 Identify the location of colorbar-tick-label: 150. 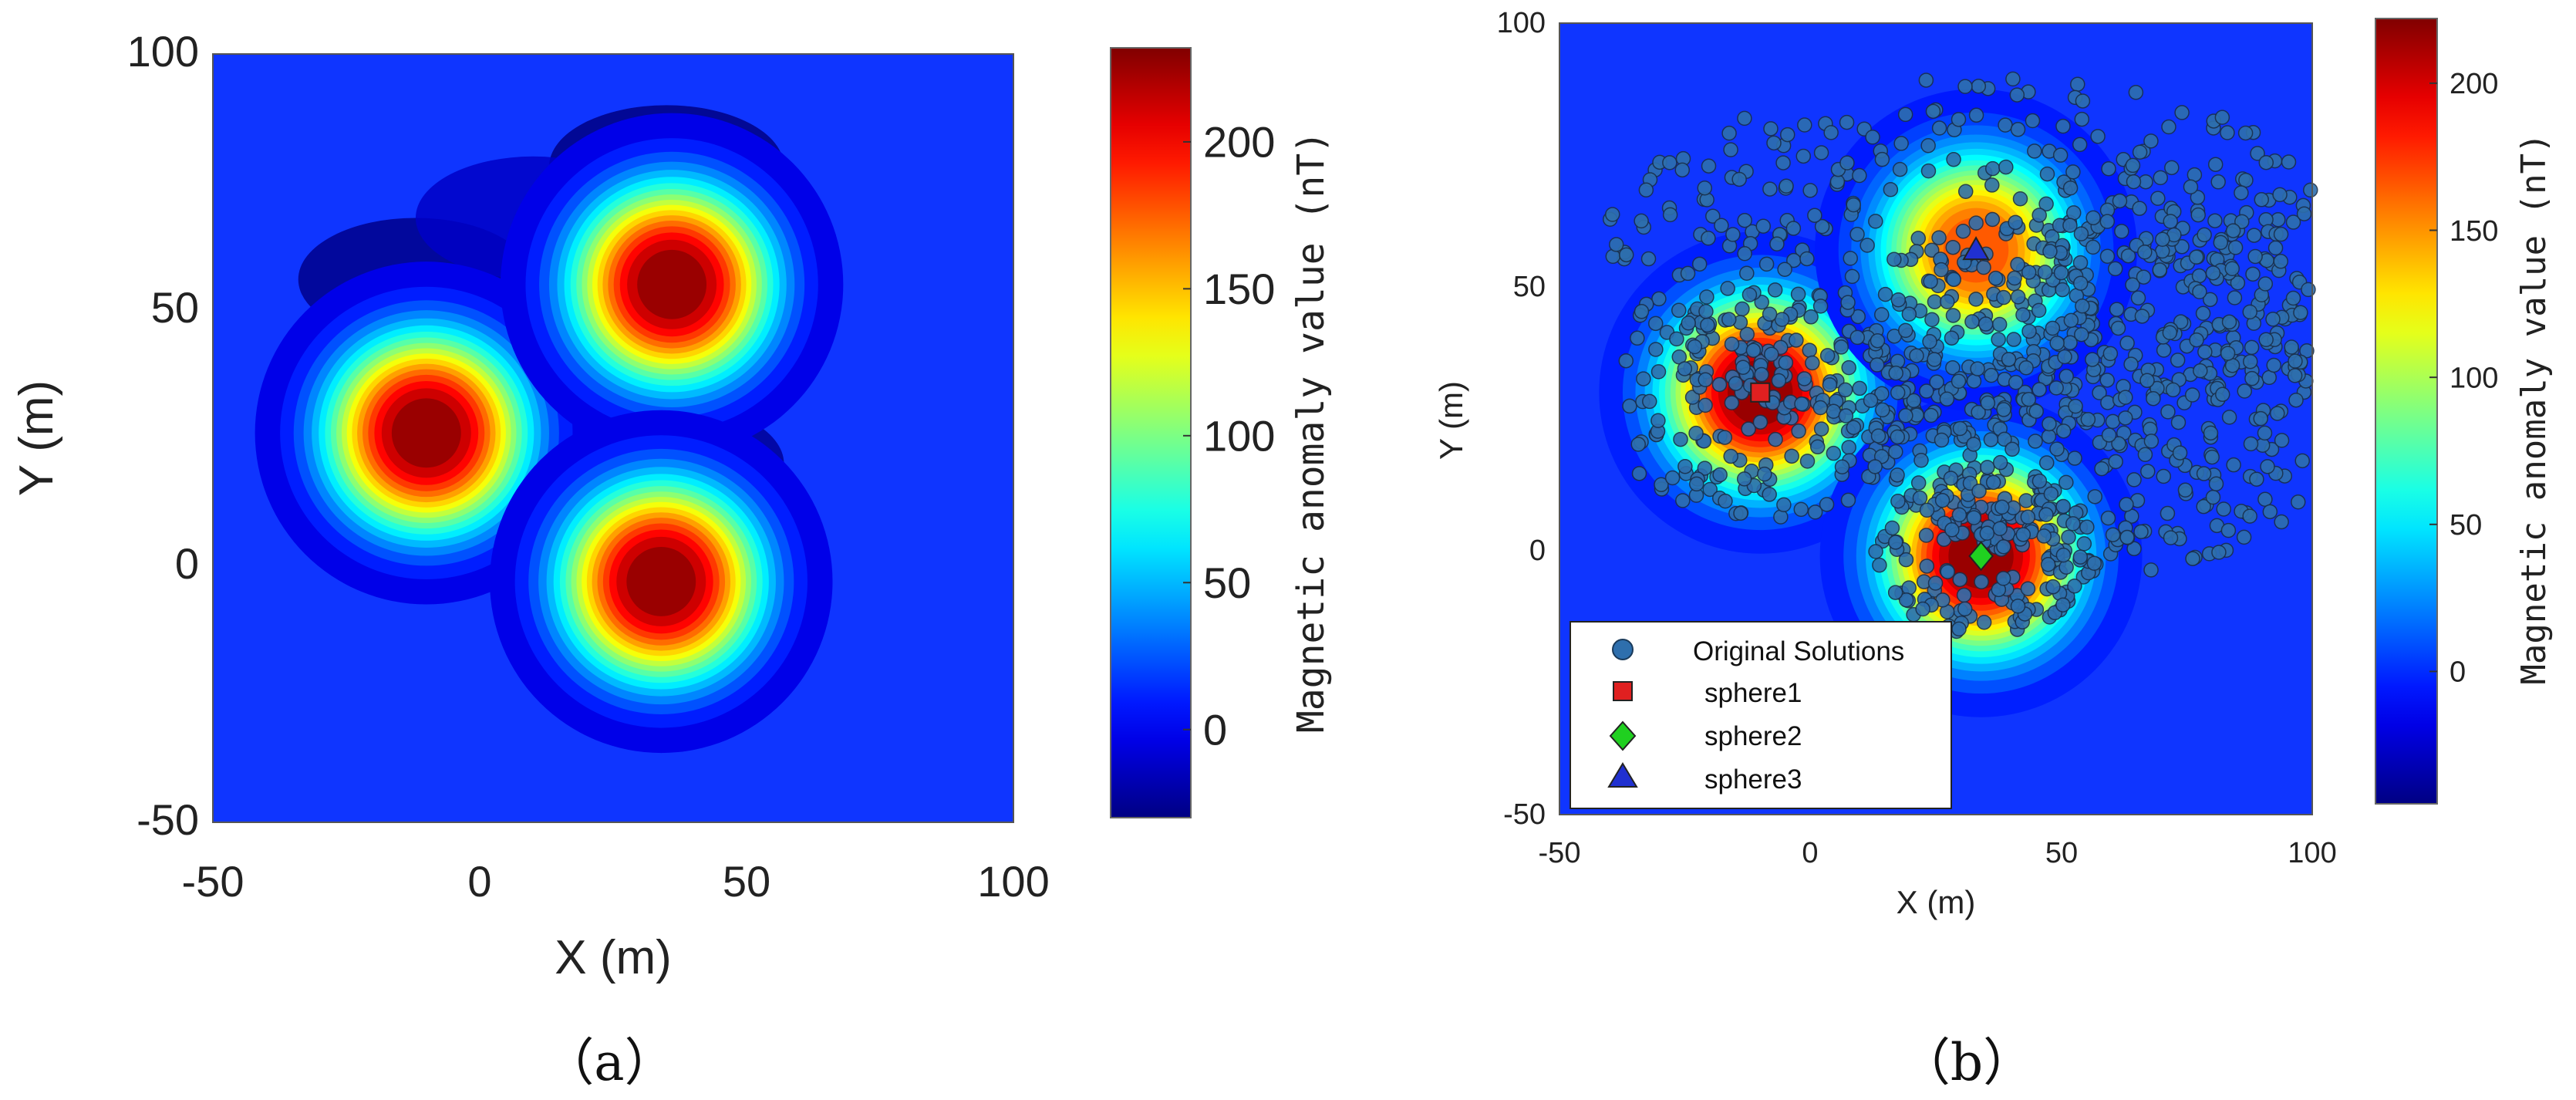
(2474, 232).